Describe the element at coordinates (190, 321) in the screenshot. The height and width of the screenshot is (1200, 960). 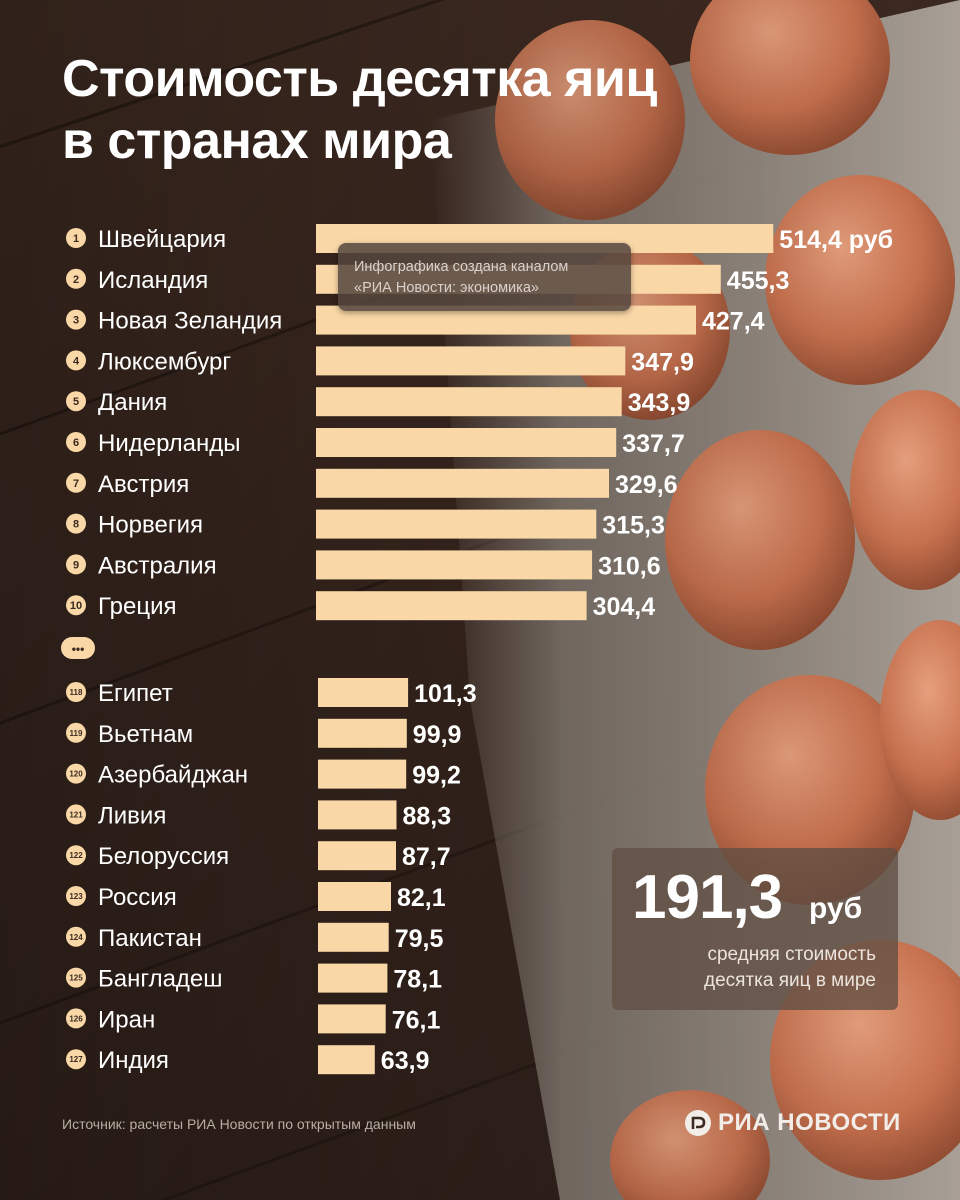
I see `country-label: Новая Зеландия` at that location.